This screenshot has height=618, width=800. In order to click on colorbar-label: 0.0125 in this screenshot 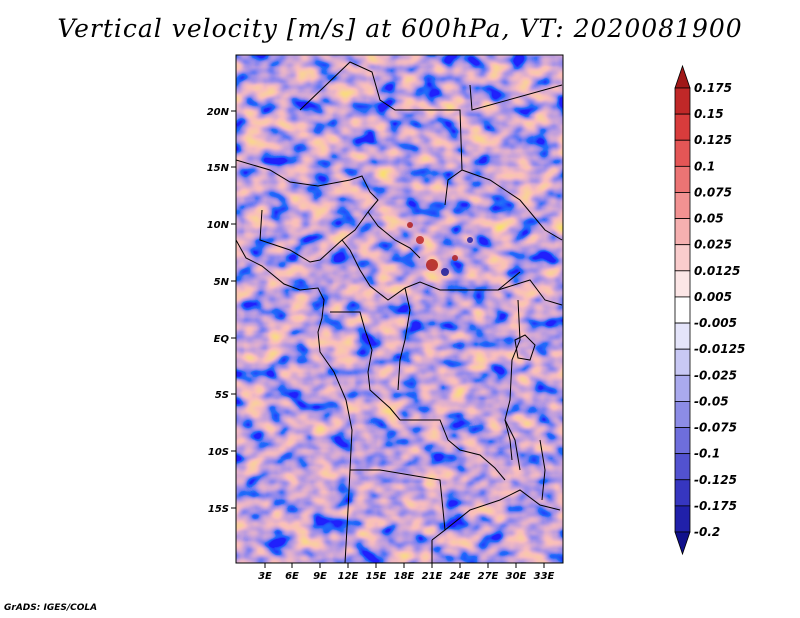, I will do `click(717, 271)`.